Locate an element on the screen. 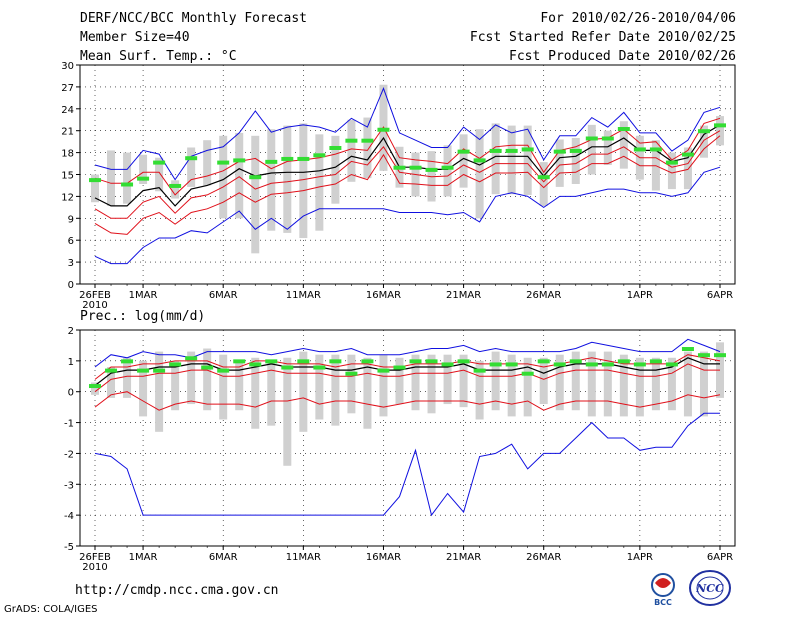  grads-credit: GrADS: COLA/IGES is located at coordinates (51, 609).